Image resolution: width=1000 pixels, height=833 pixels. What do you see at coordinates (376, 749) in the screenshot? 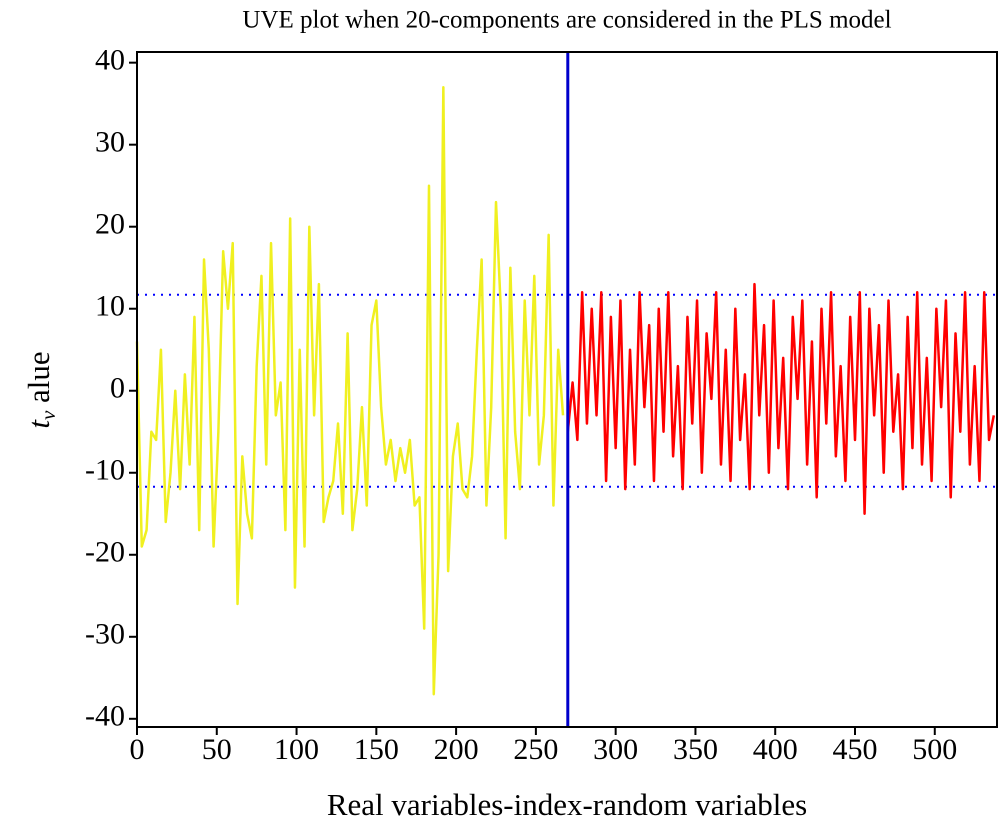
I see `x-tick-label: 150` at bounding box center [376, 749].